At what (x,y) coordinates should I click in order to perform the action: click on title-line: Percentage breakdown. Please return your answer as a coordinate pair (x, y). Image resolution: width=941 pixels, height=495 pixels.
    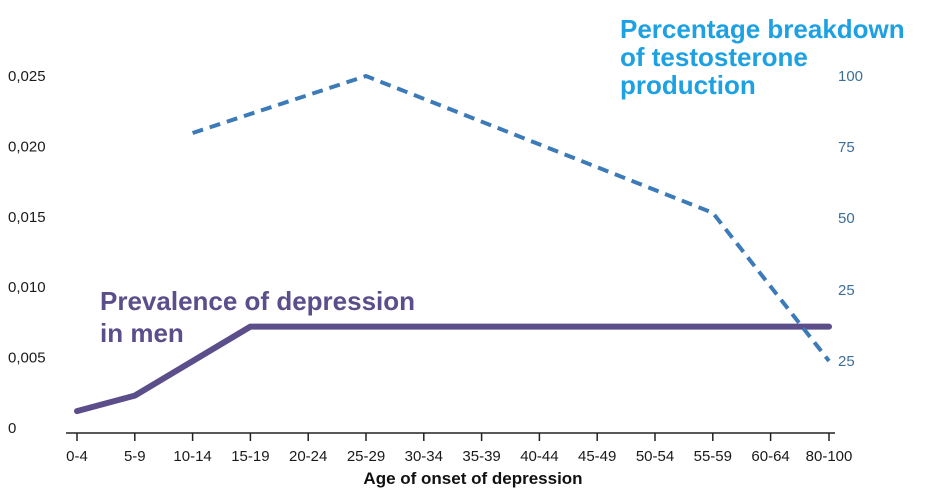
    Looking at the image, I should click on (762, 29).